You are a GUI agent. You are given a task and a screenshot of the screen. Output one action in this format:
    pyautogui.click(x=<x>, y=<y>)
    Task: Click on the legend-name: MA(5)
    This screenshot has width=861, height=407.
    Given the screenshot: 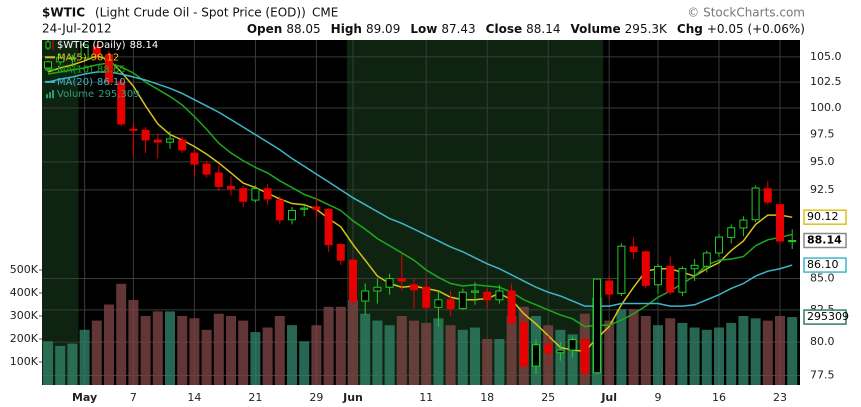 What is the action you would take?
    pyautogui.click(x=72, y=57)
    